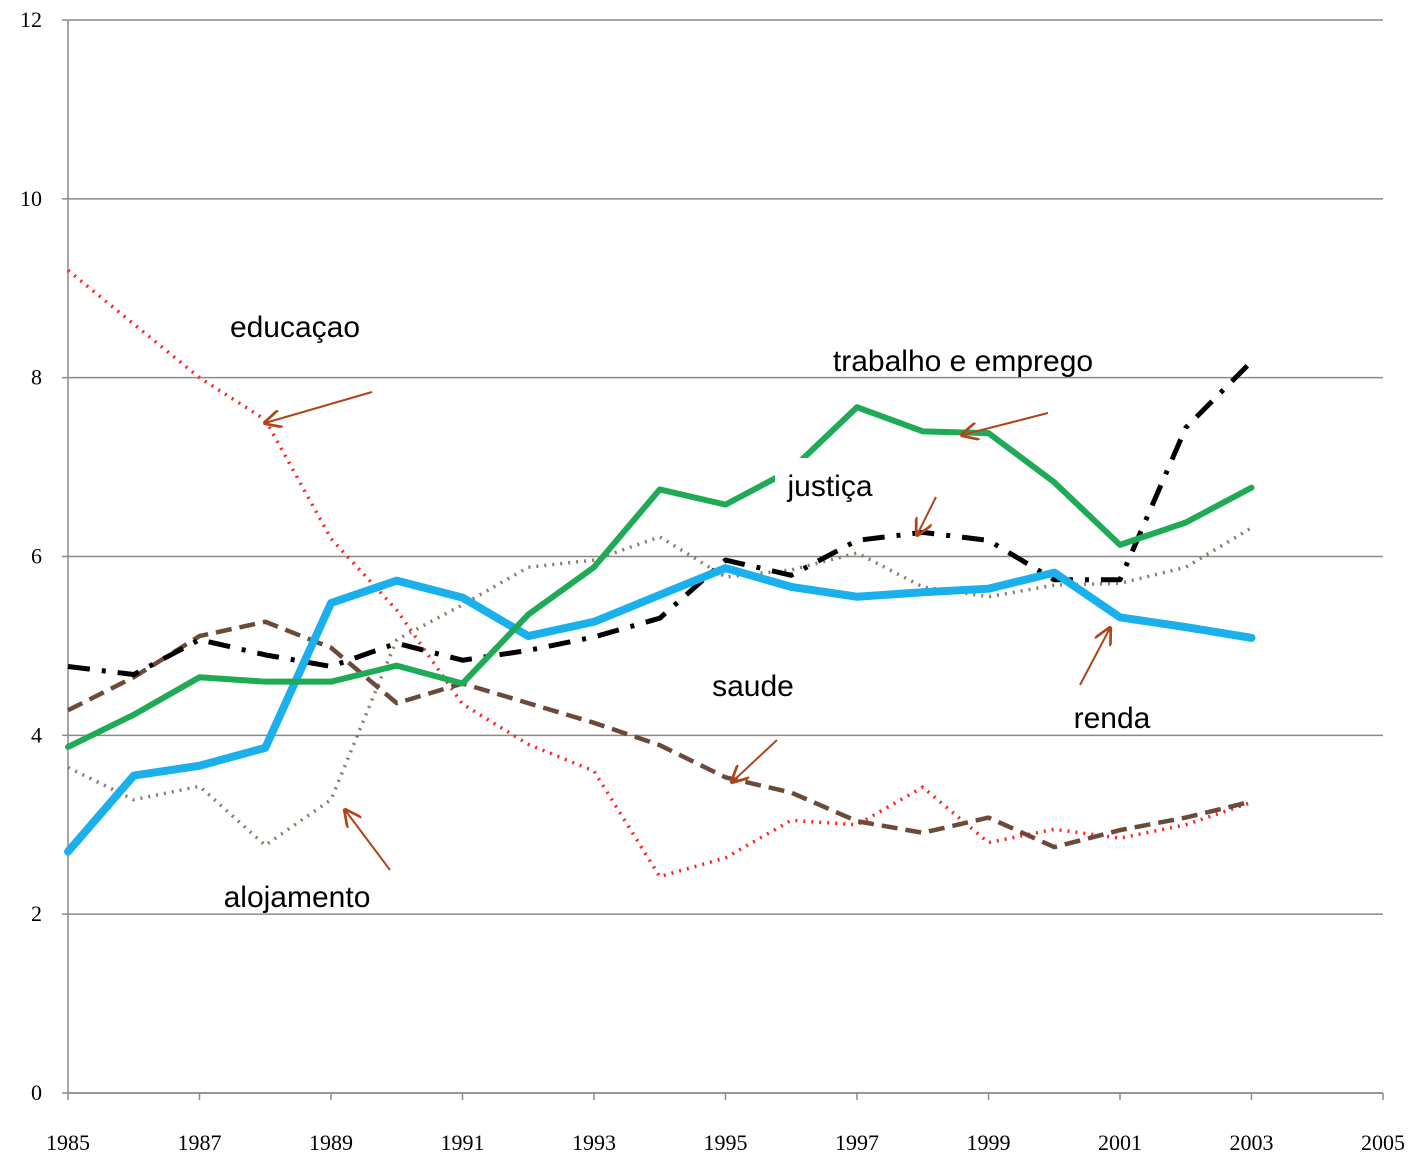 The width and height of the screenshot is (1413, 1158). What do you see at coordinates (36, 377) in the screenshot?
I see `y-tick-label: 8` at bounding box center [36, 377].